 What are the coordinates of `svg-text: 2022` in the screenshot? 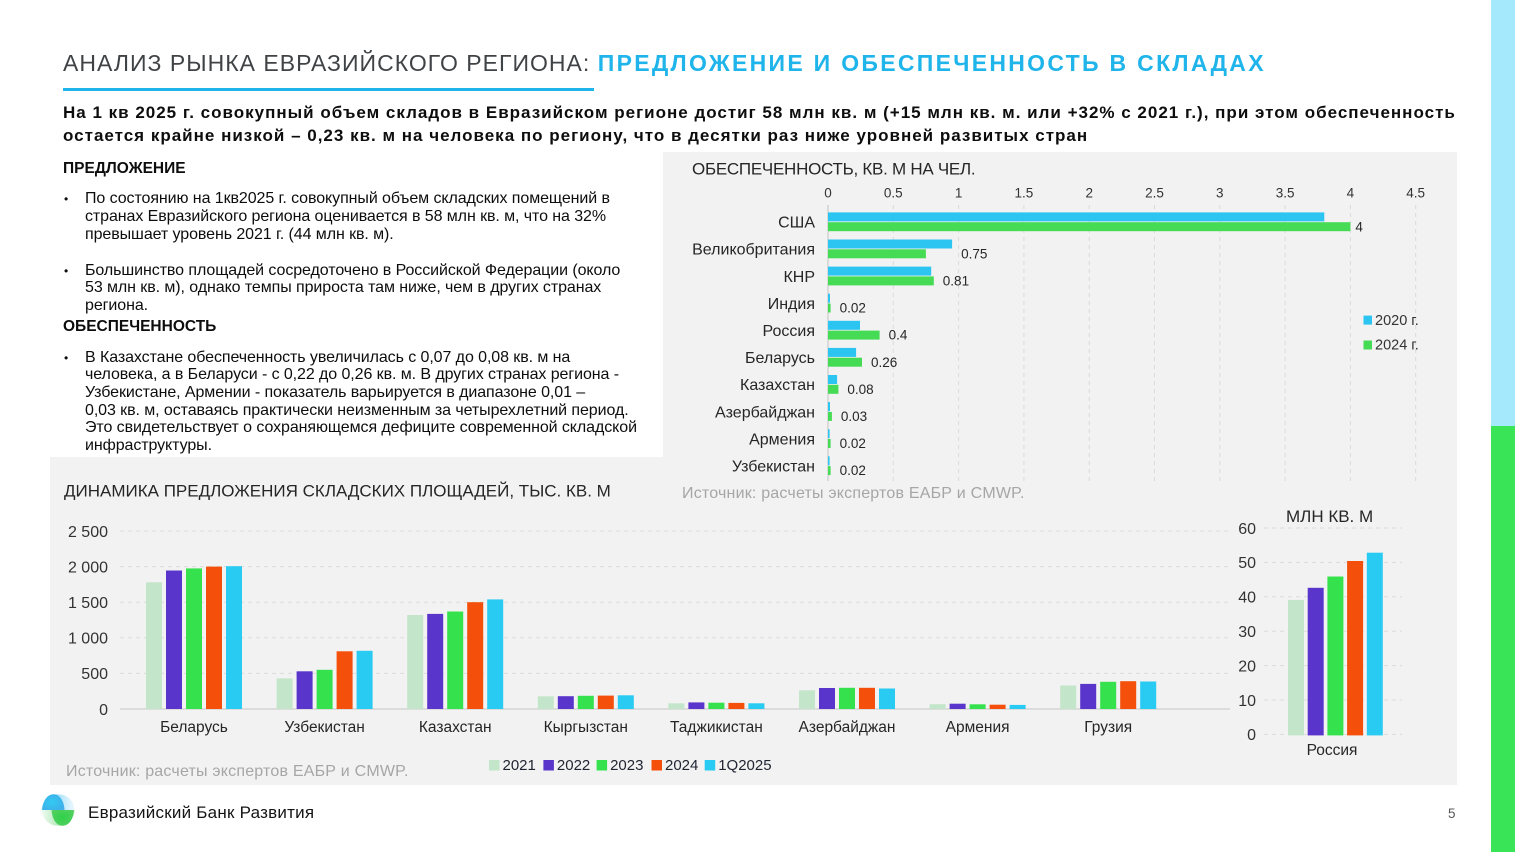 It's located at (573, 765).